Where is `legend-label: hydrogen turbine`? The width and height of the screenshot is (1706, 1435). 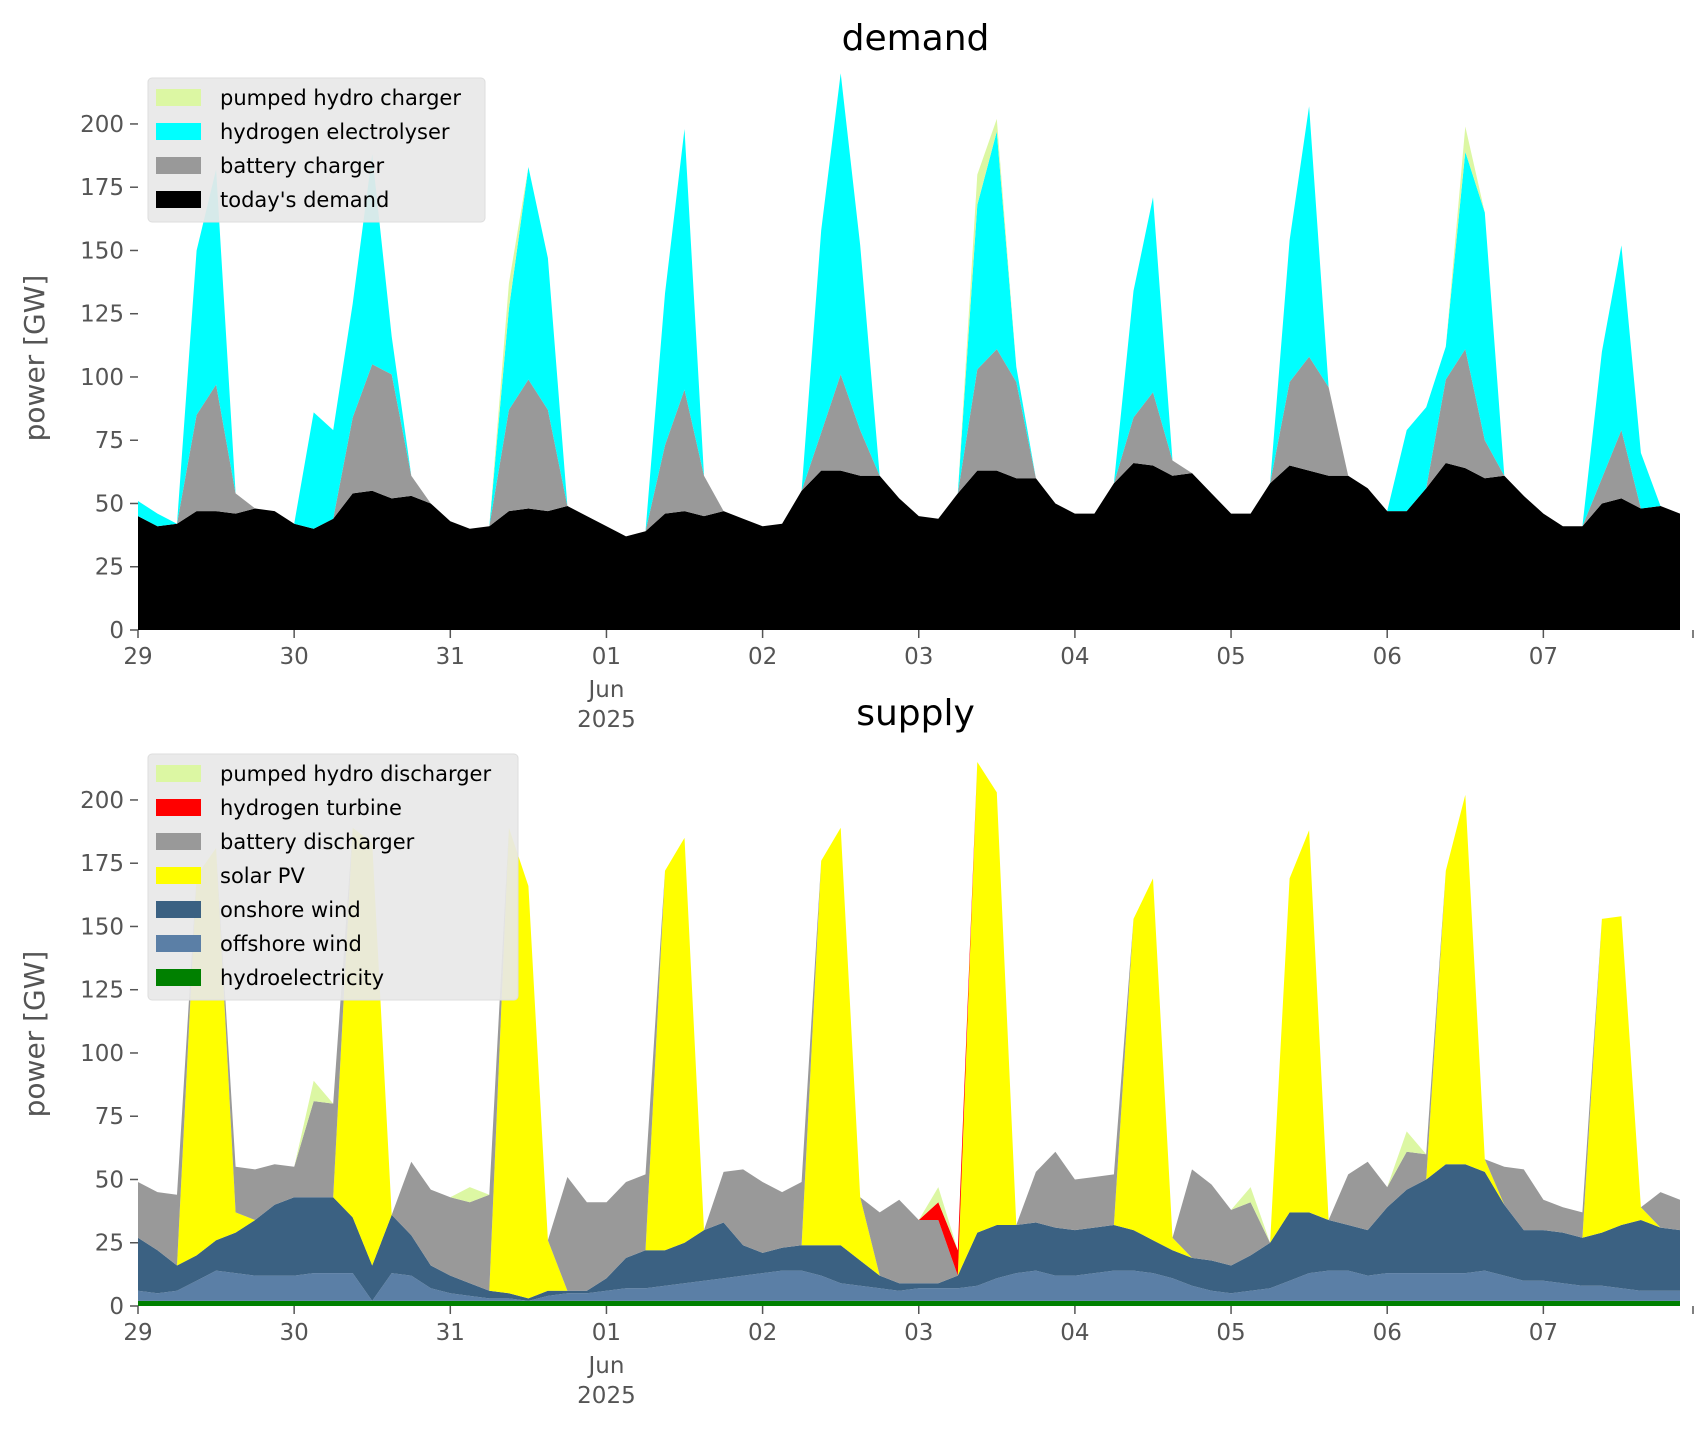 legend-label: hydrogen turbine is located at coordinates (311, 808).